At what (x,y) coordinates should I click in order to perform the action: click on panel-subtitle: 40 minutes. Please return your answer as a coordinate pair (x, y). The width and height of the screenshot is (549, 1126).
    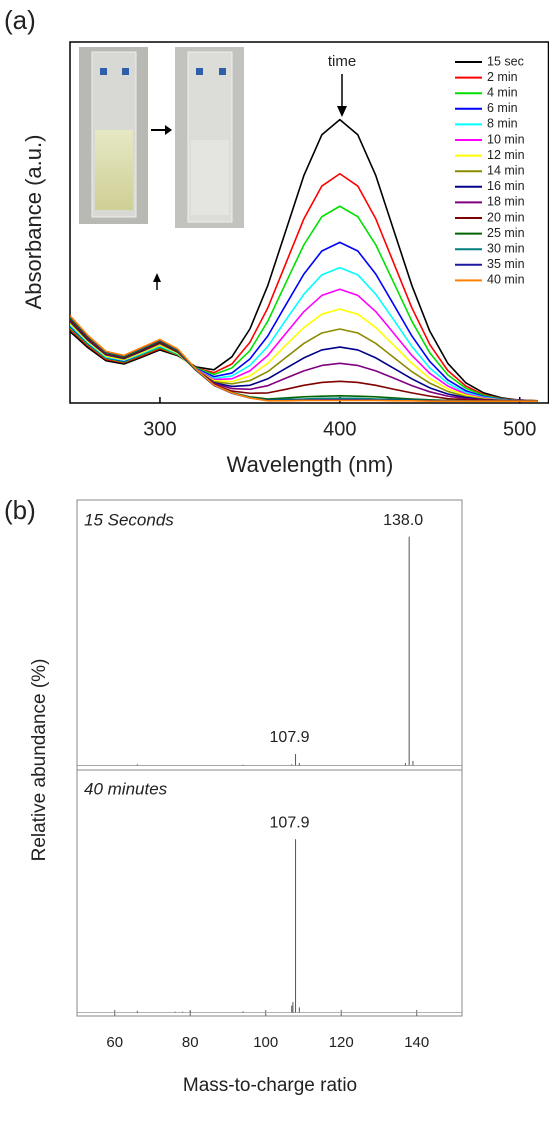
    Looking at the image, I should click on (126, 788).